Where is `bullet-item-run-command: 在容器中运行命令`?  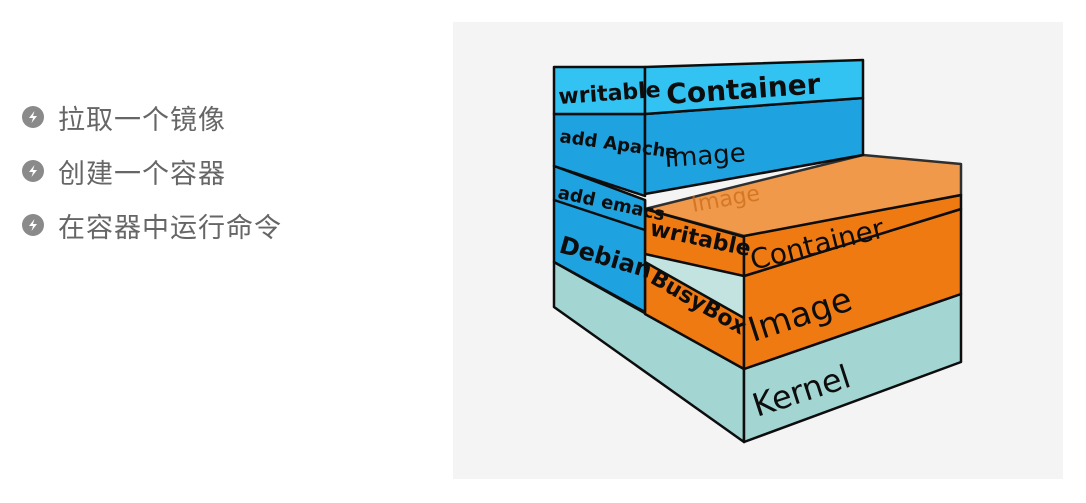
bullet-item-run-command: 在容器中运行命令 is located at coordinates (152, 225).